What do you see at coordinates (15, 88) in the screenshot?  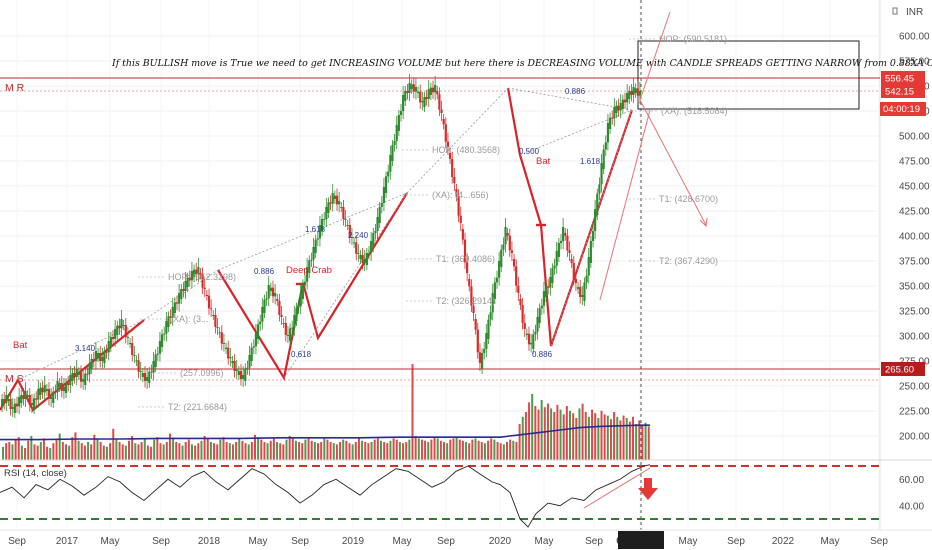 I see `m-r-zone-label: M R` at bounding box center [15, 88].